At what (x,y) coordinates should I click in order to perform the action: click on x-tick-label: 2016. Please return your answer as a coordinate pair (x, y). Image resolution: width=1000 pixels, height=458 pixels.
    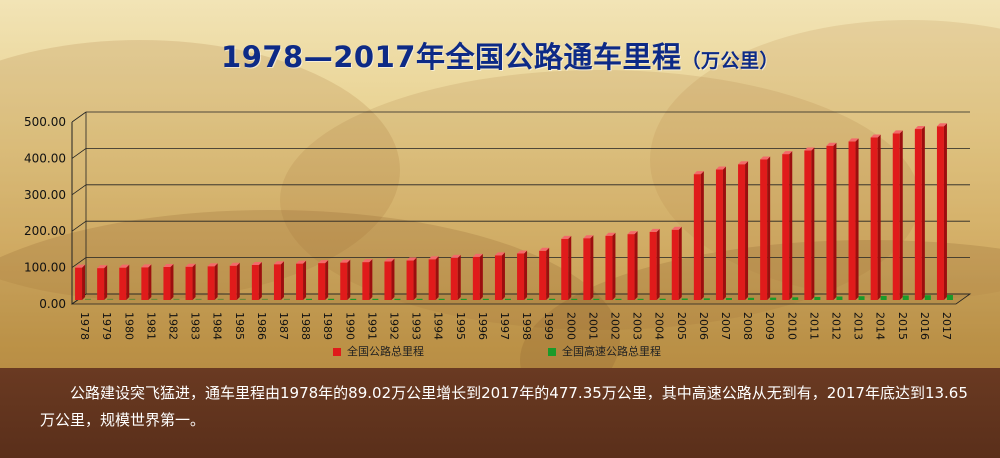
    Looking at the image, I should click on (924, 326).